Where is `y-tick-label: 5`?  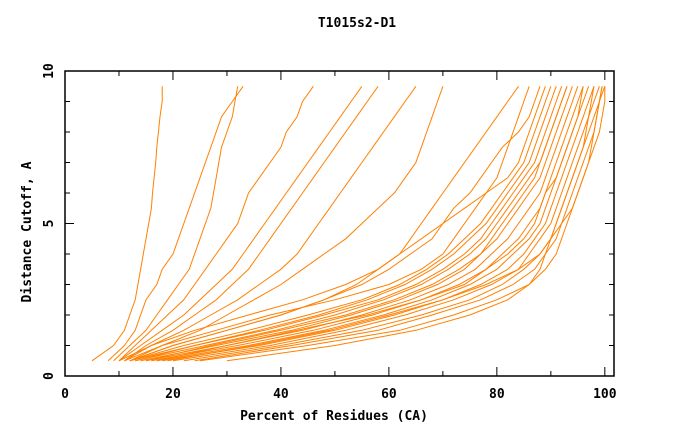
y-tick-label: 5 is located at coordinates (49, 224).